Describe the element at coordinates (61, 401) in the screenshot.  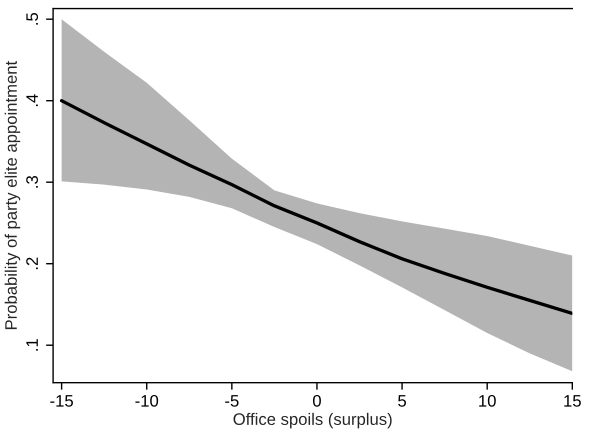
I see `x-tick-label: -15` at that location.